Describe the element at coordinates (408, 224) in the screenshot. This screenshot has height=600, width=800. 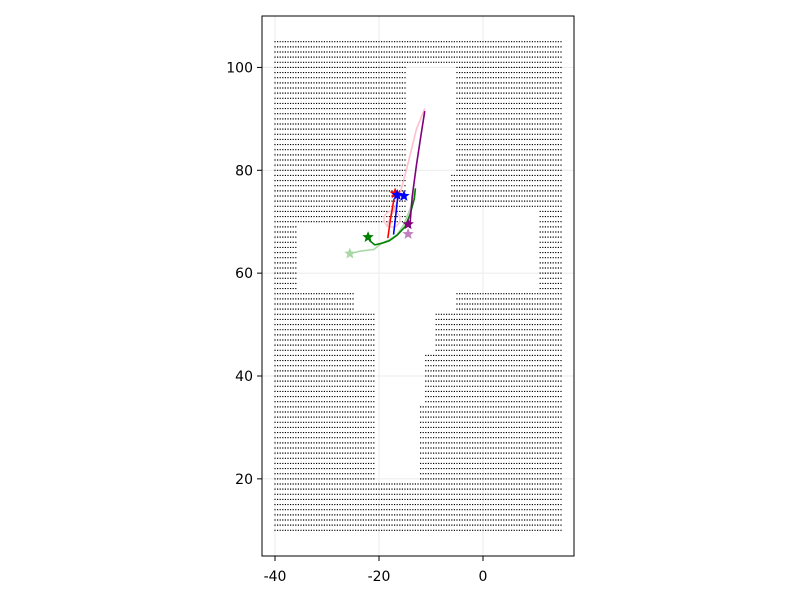
I see `series-star-purple` at that location.